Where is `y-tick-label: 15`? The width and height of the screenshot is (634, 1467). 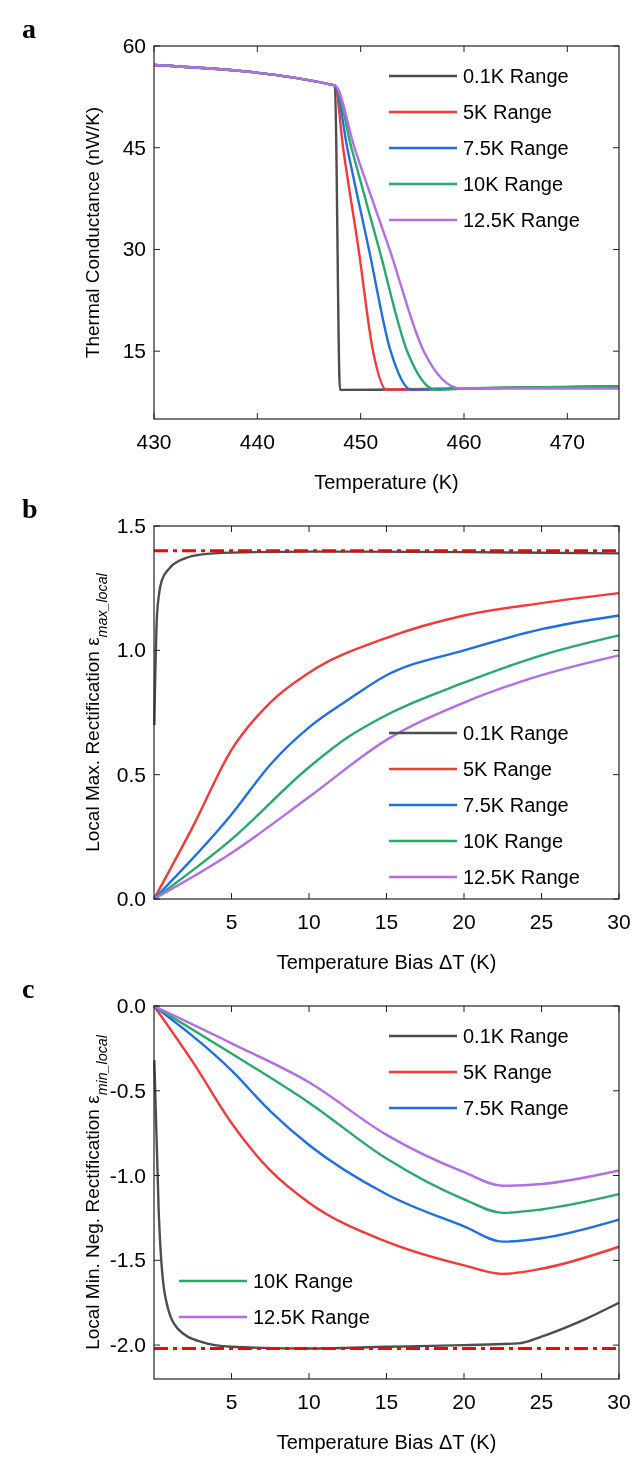 y-tick-label: 15 is located at coordinates (134, 351).